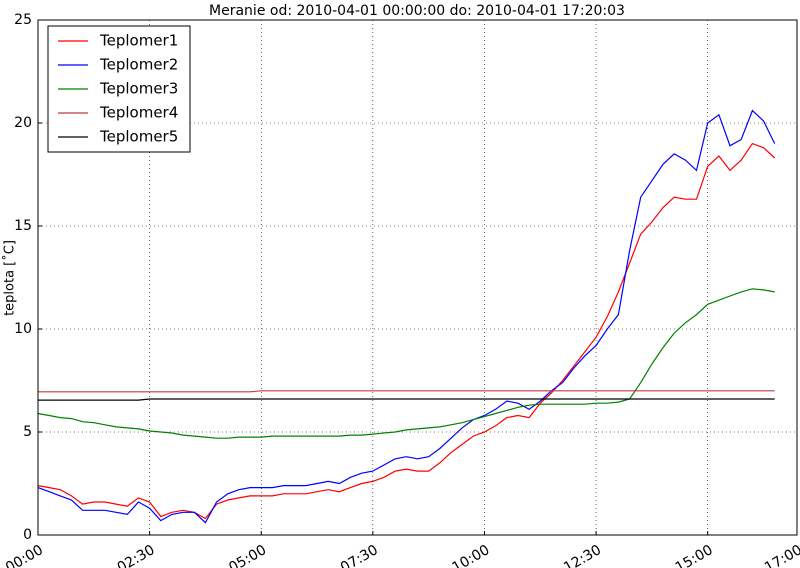 This screenshot has height=568, width=800. I want to click on legend-label: Teplomer4, so click(138, 113).